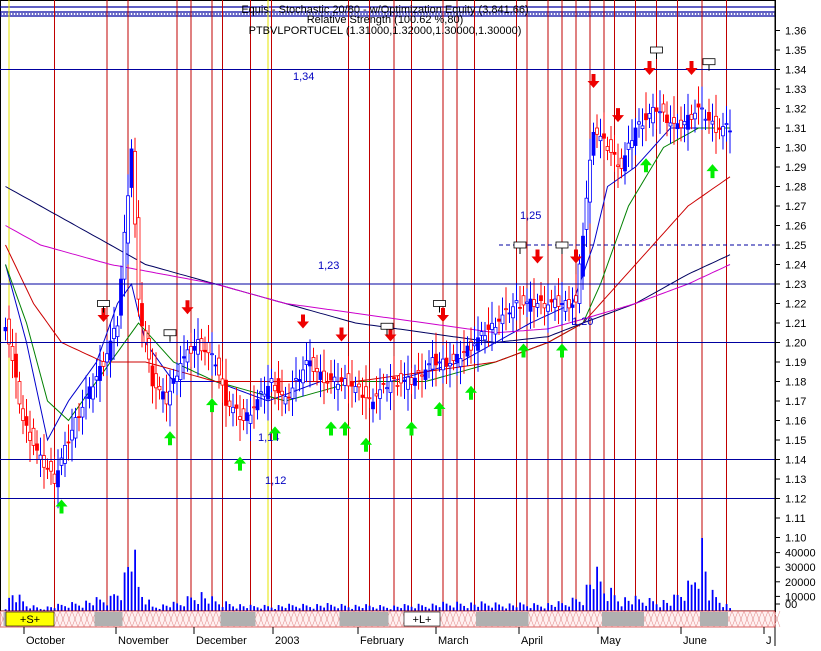  Describe the element at coordinates (795, 168) in the screenshot. I see `y-tick-label: 1.29` at that location.